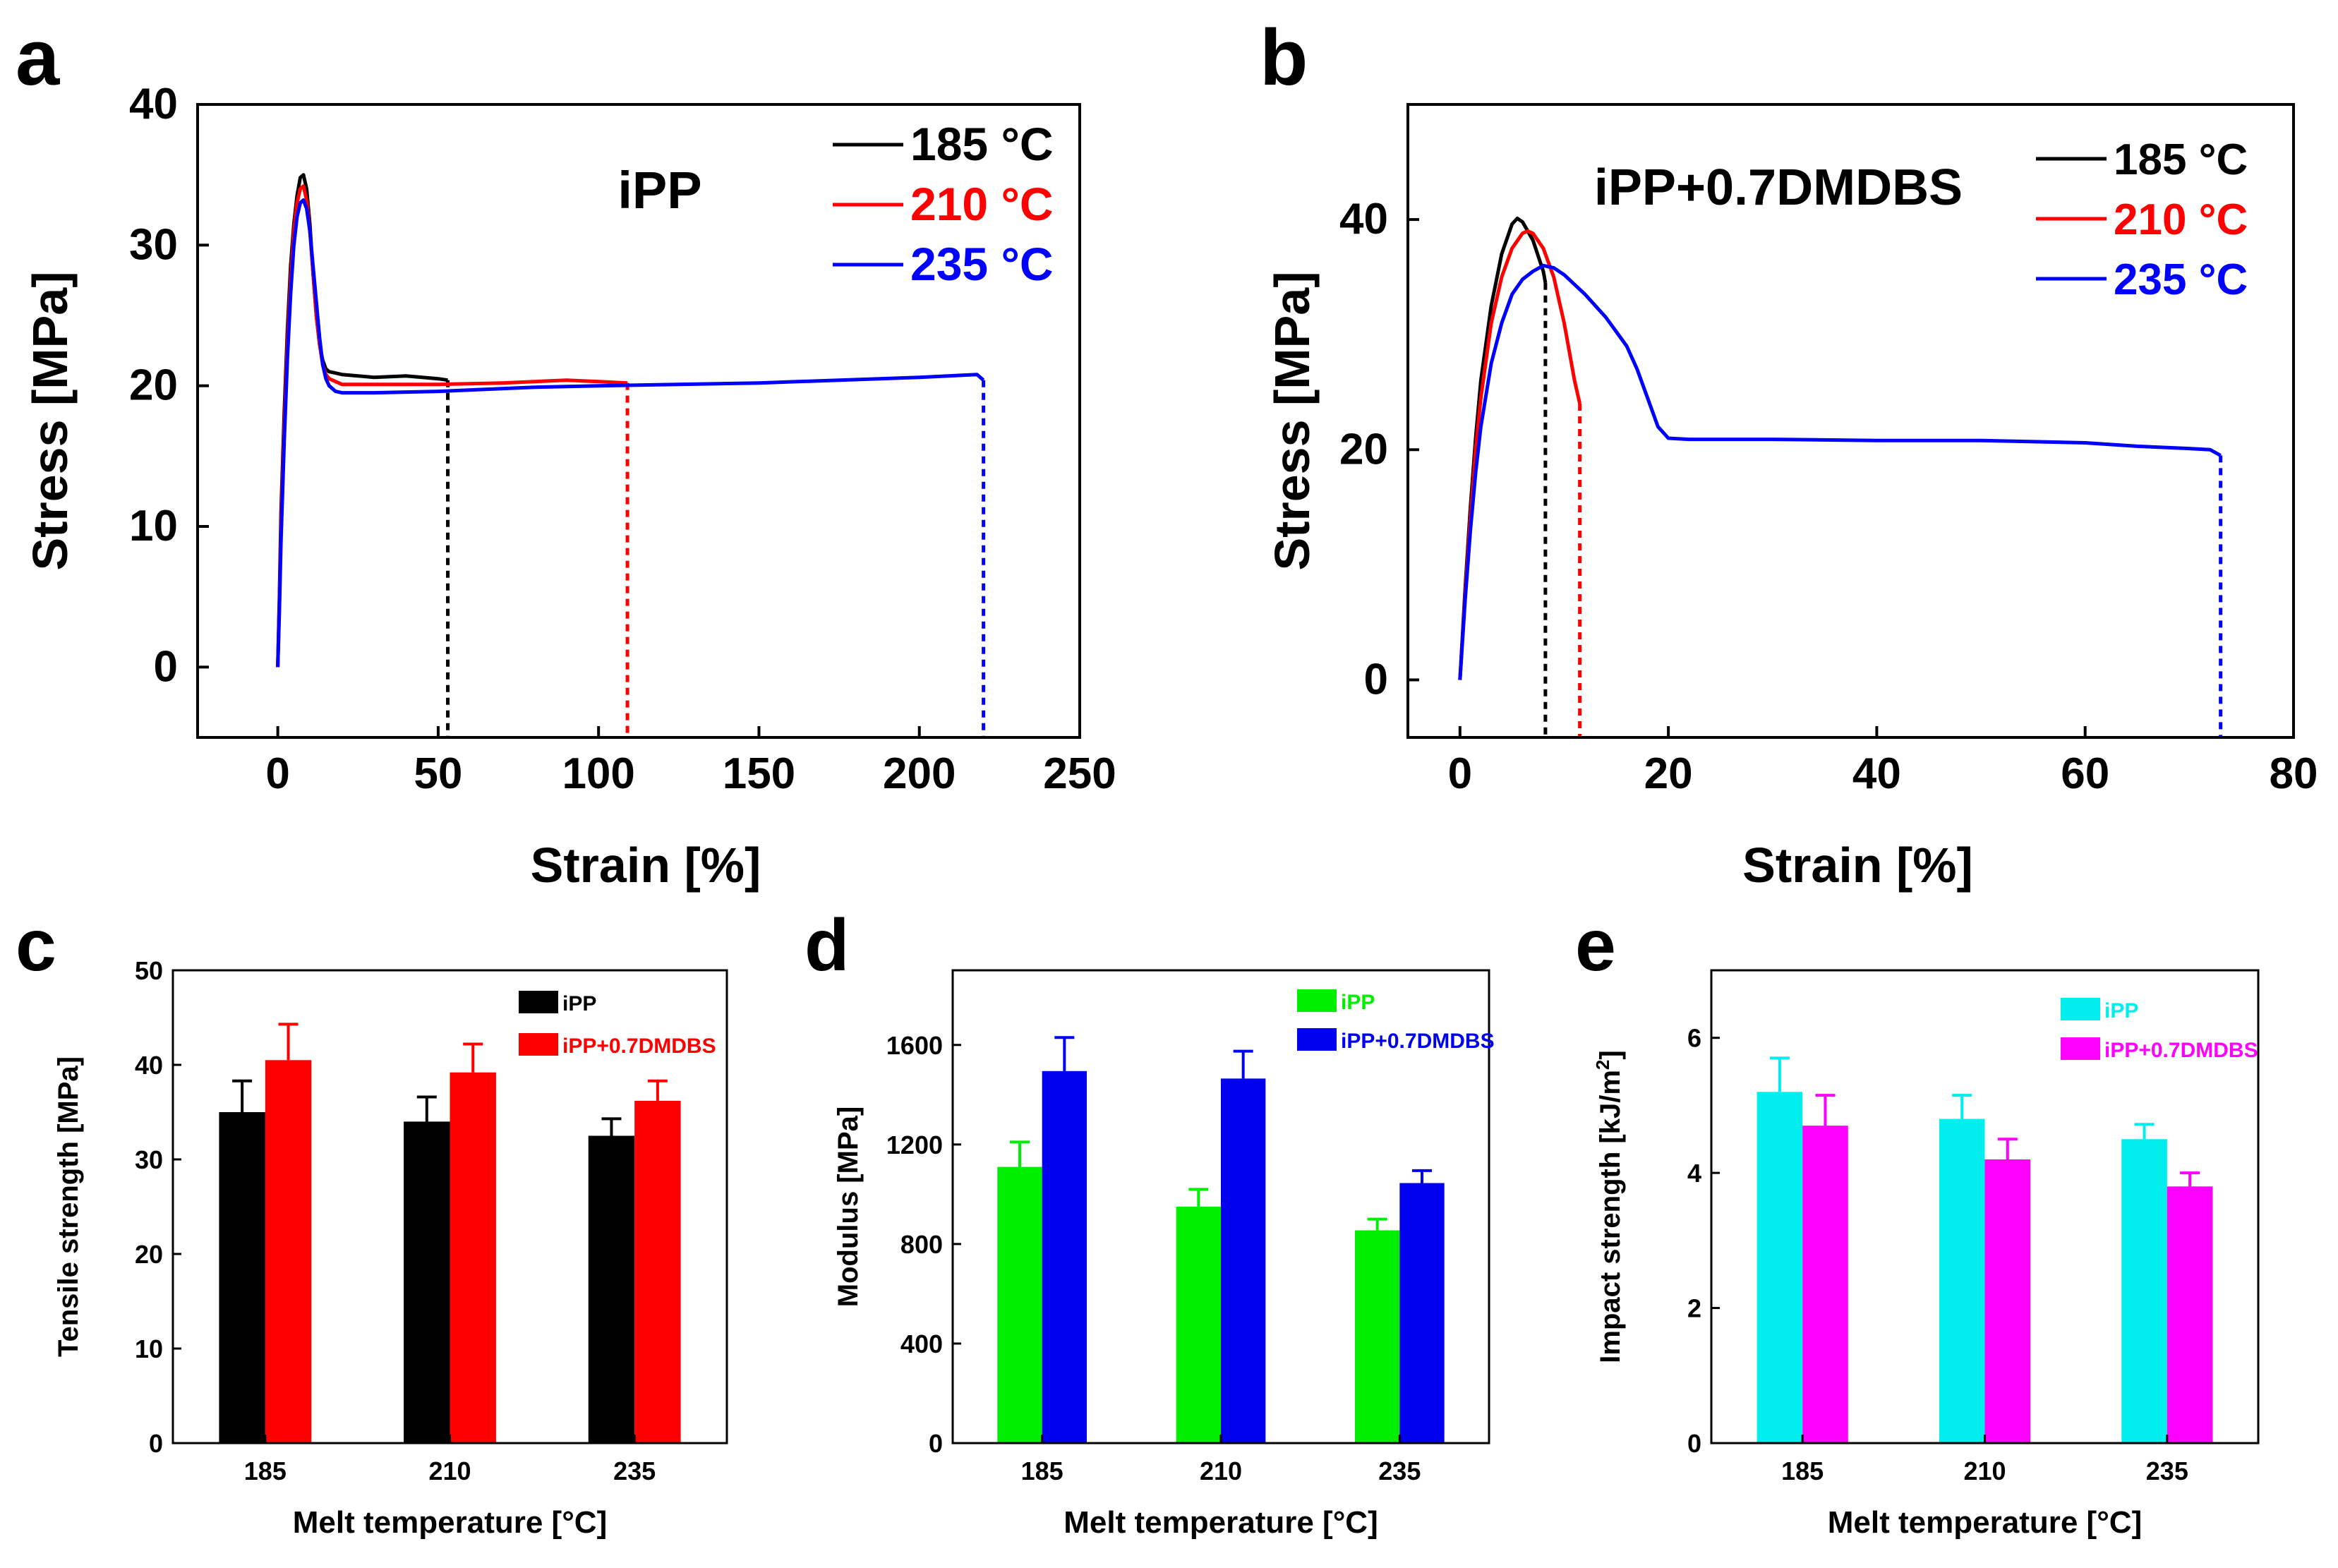 The width and height of the screenshot is (2338, 1568). What do you see at coordinates (2181, 219) in the screenshot?
I see `legend-label-2: 210 °C` at bounding box center [2181, 219].